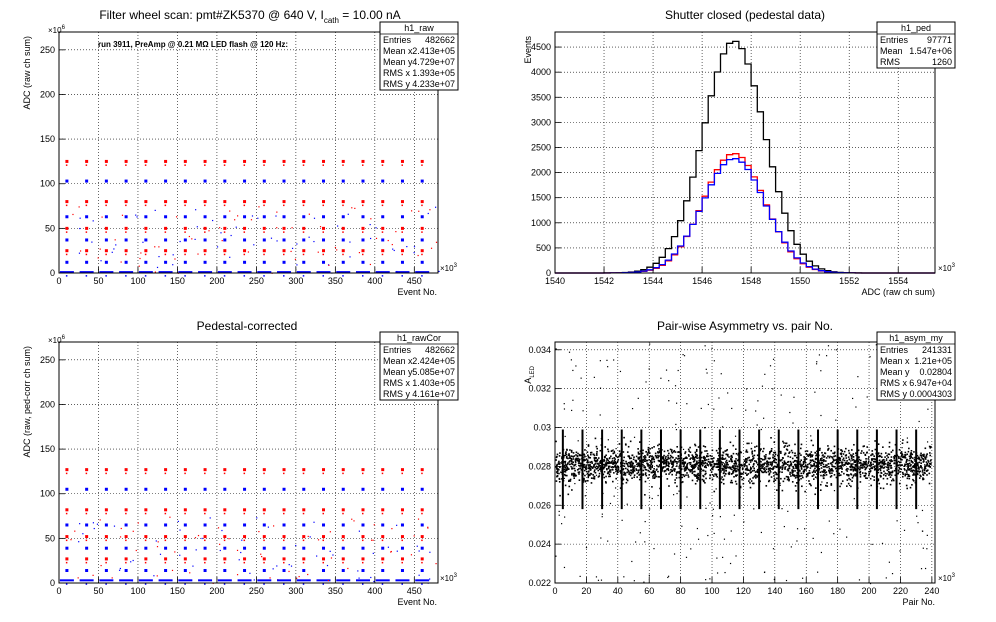  I want to click on x-tick-label: 1540, so click(555, 281).